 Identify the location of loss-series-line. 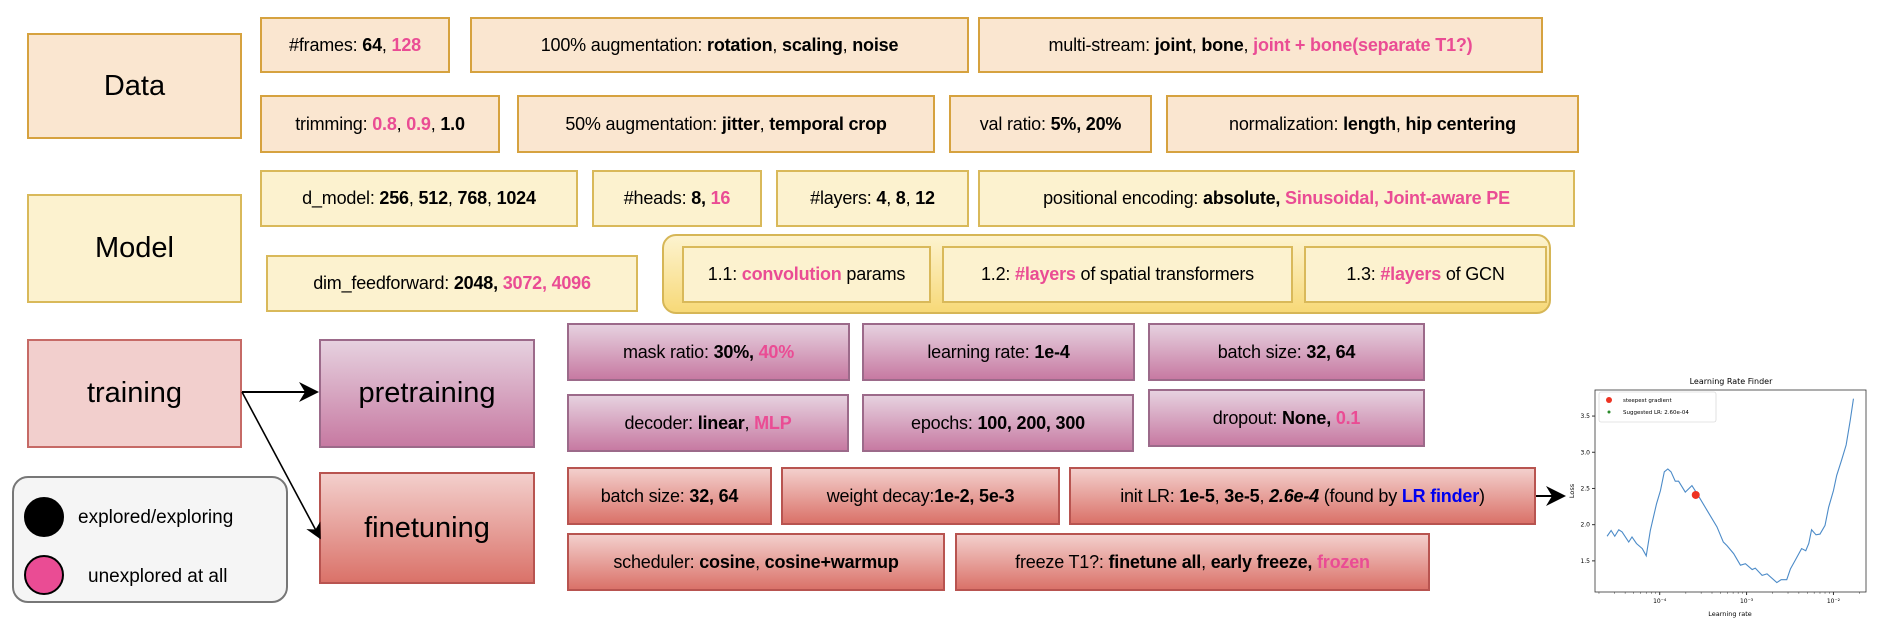
(1730, 491).